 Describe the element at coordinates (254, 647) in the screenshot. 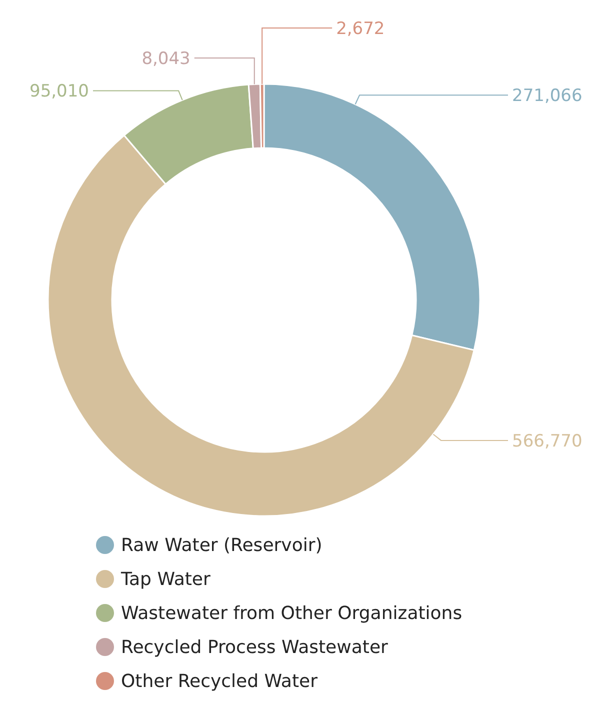

I see `legend-label: Recycled Process Wastewater` at that location.